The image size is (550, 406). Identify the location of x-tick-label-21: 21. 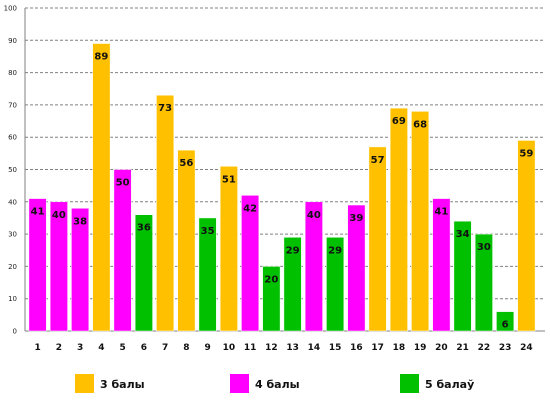
(462, 348).